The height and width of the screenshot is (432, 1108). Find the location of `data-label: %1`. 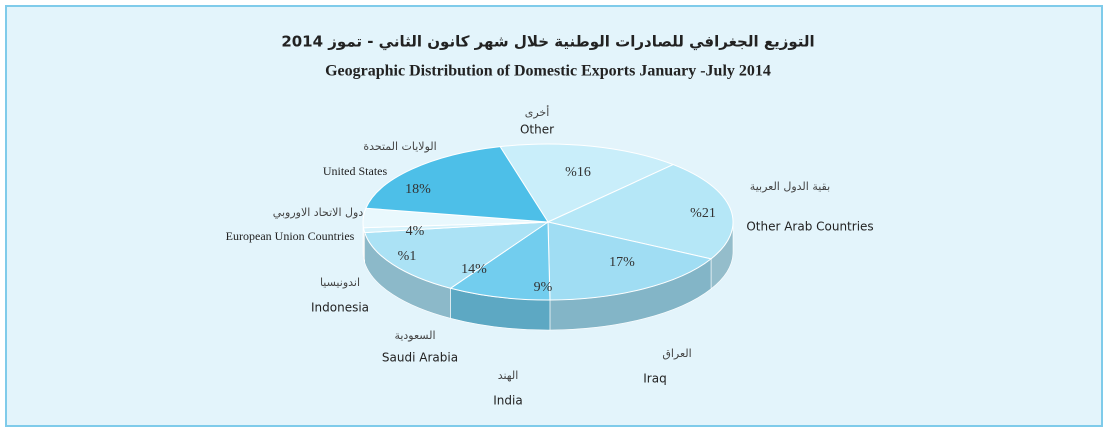

data-label: %1 is located at coordinates (407, 256).